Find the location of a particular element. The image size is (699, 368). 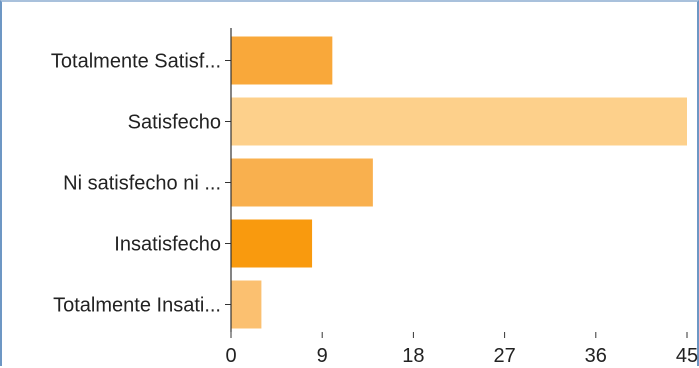

x-tick-label-0: 0 is located at coordinates (230, 356).